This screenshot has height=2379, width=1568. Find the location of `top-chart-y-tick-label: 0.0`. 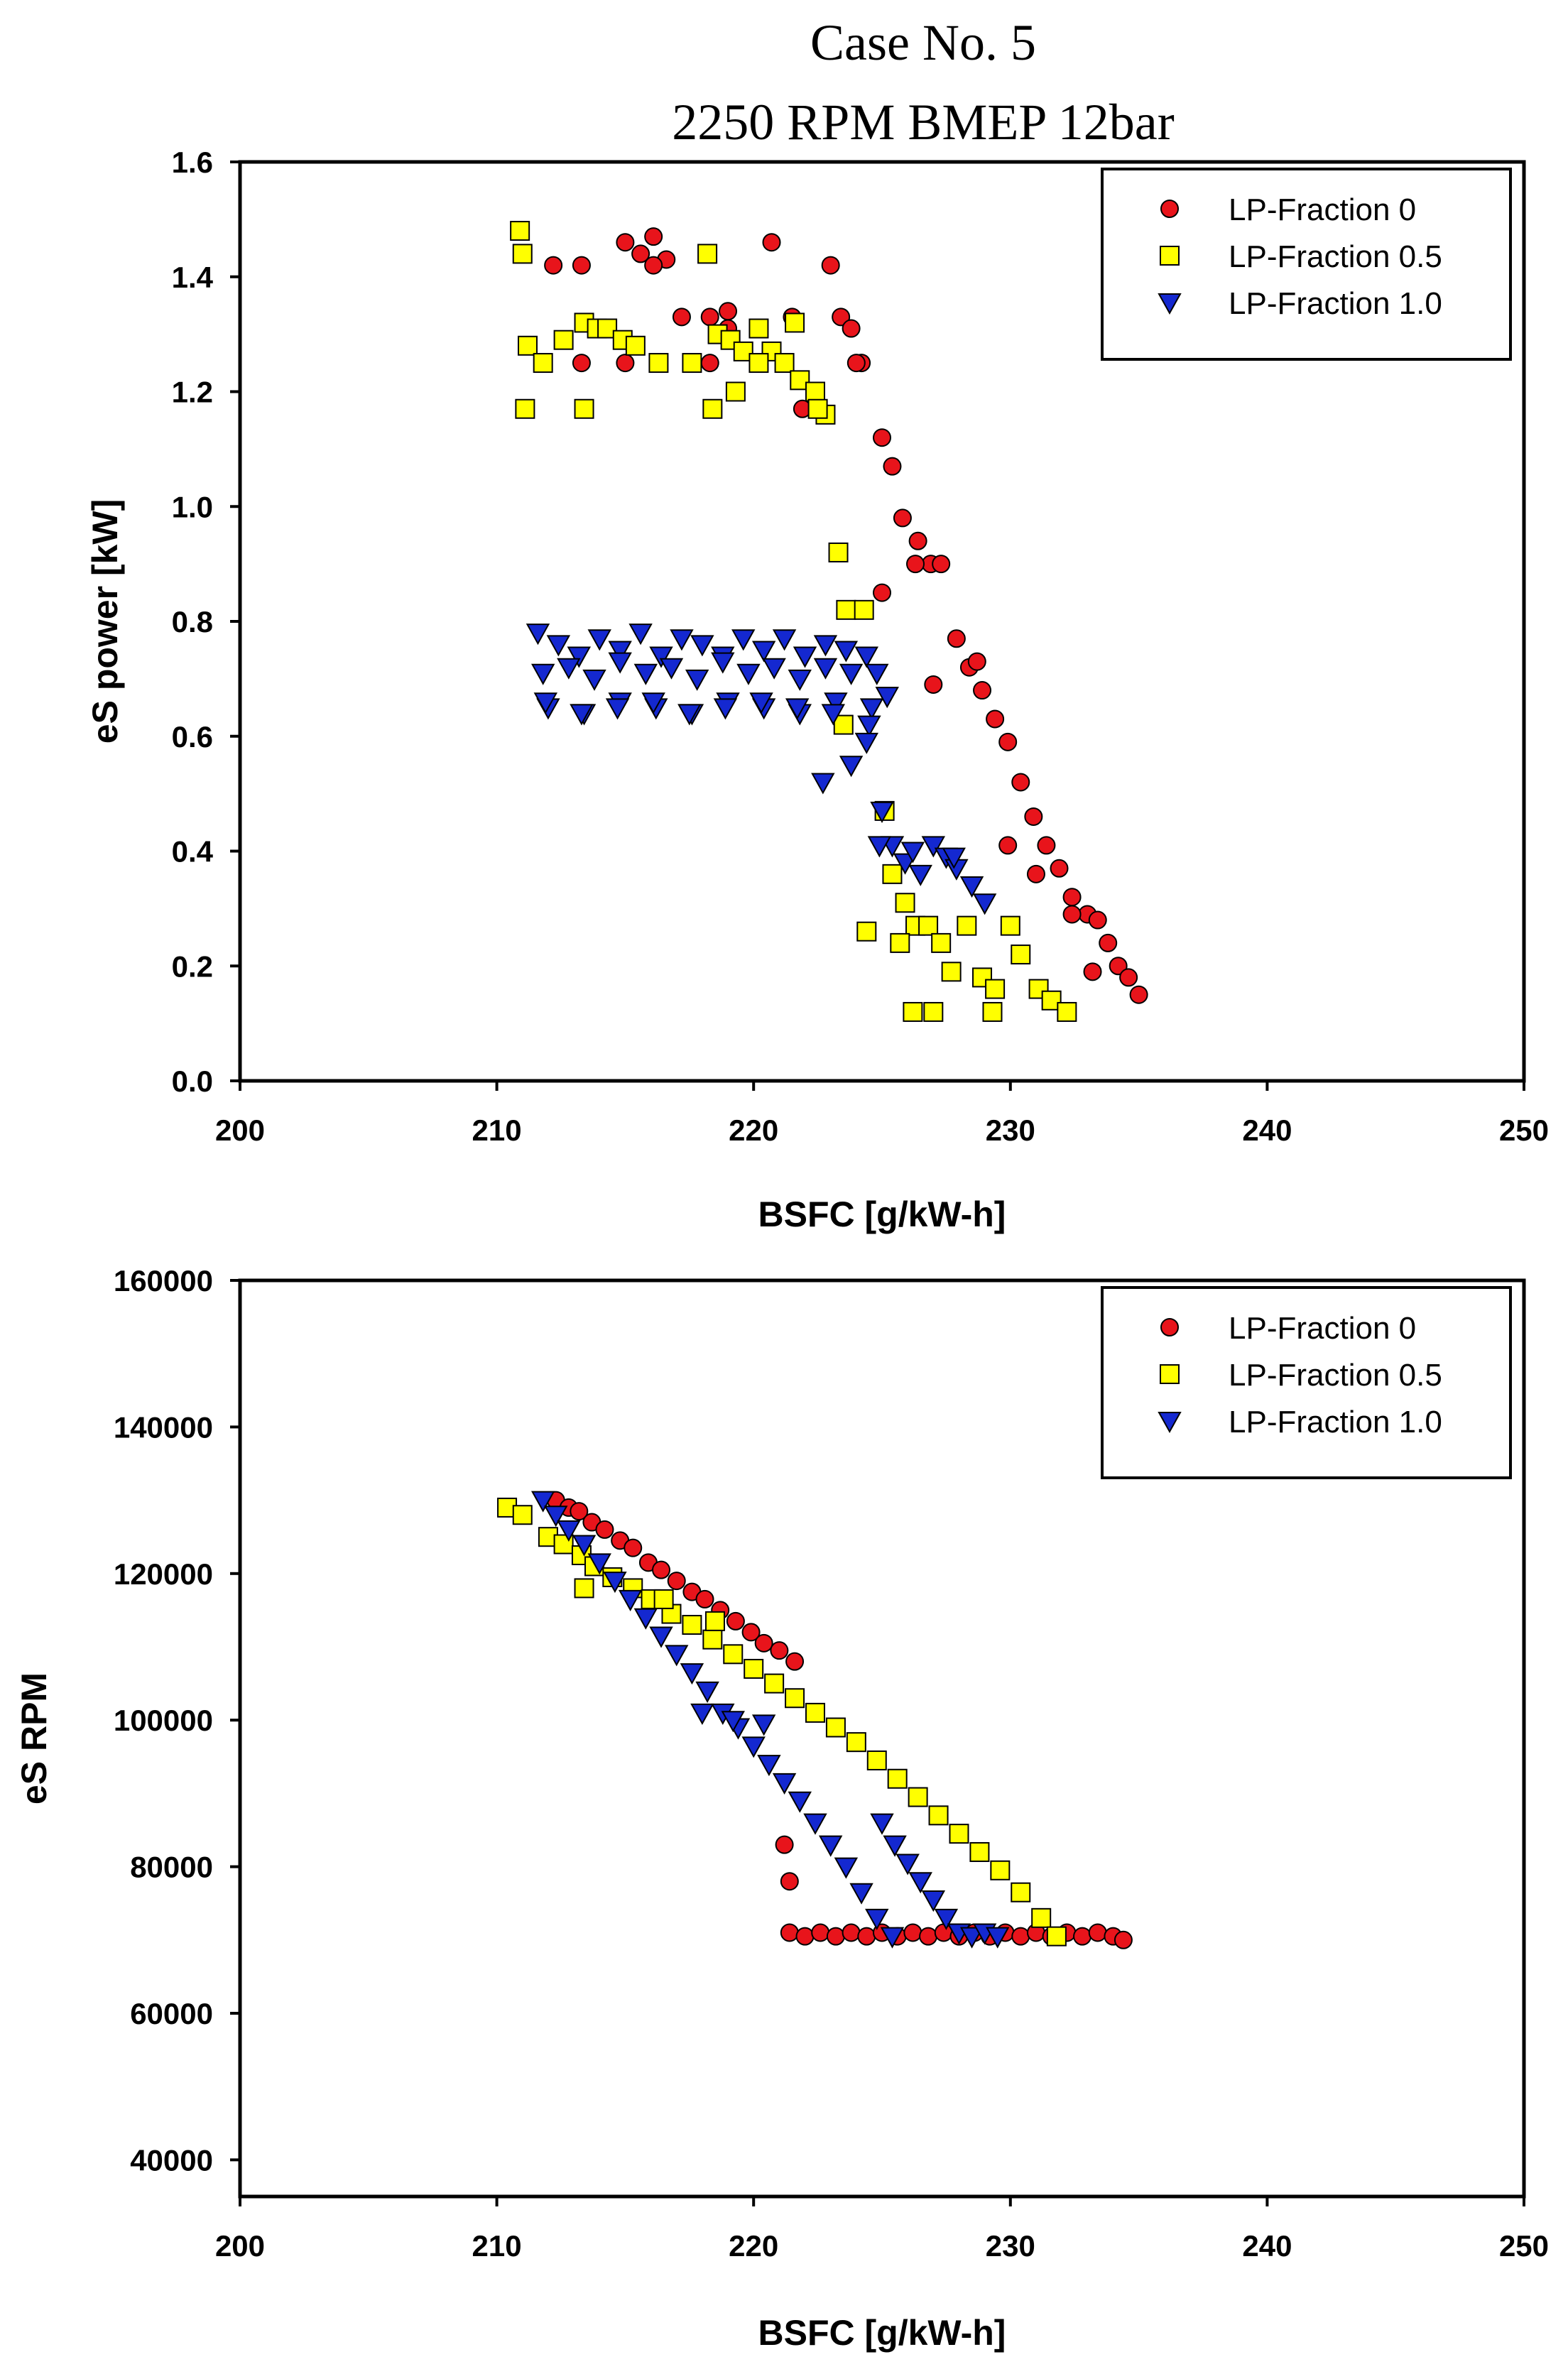

top-chart-y-tick-label: 0.0 is located at coordinates (192, 1081).